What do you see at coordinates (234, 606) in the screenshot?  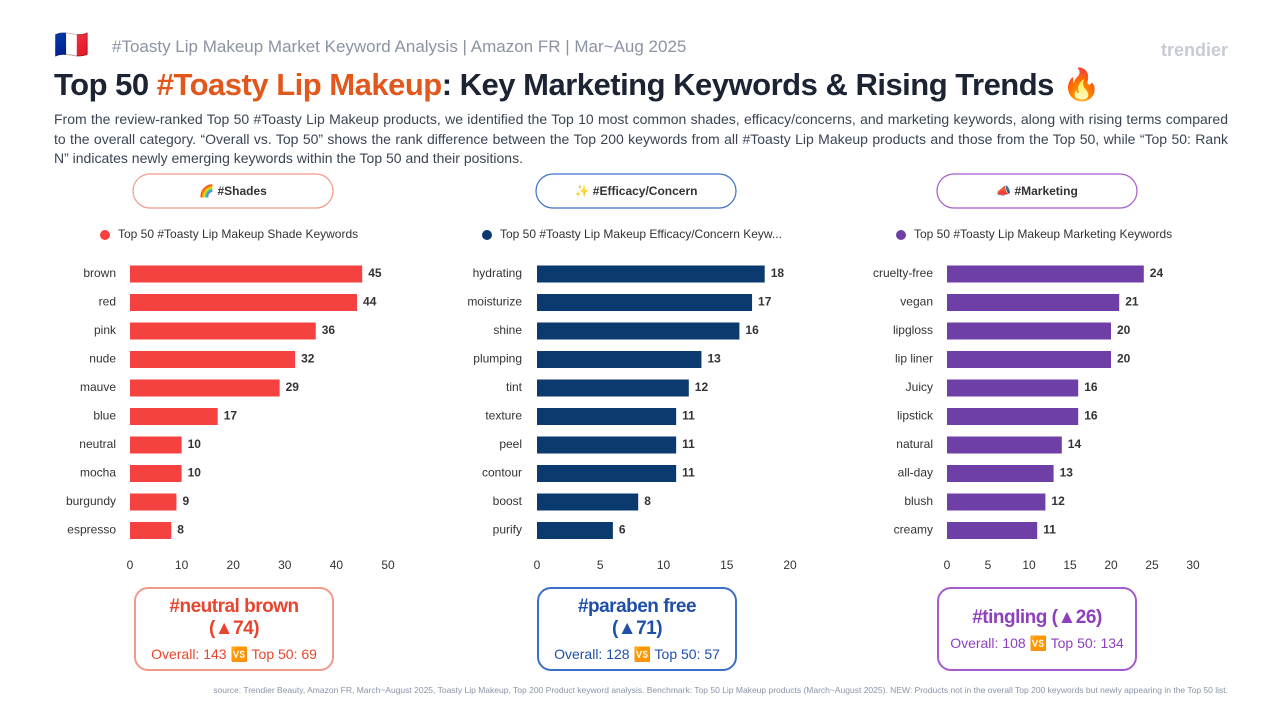 I see `keyword: #neutral brown` at bounding box center [234, 606].